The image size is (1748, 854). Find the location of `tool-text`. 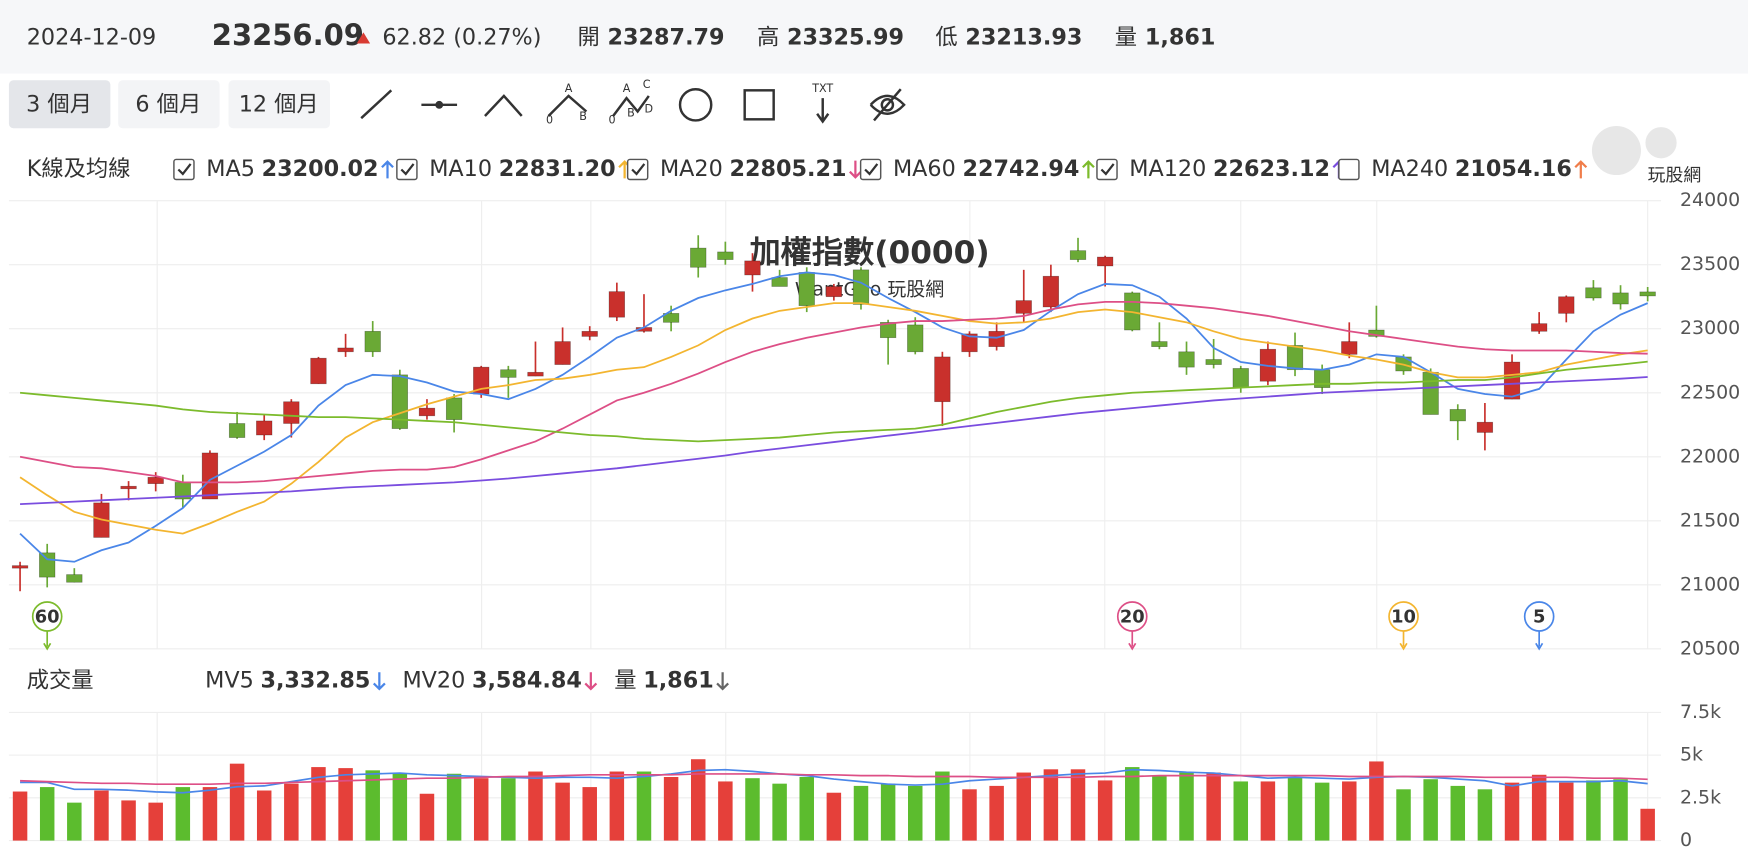

tool-text is located at coordinates (823, 111).